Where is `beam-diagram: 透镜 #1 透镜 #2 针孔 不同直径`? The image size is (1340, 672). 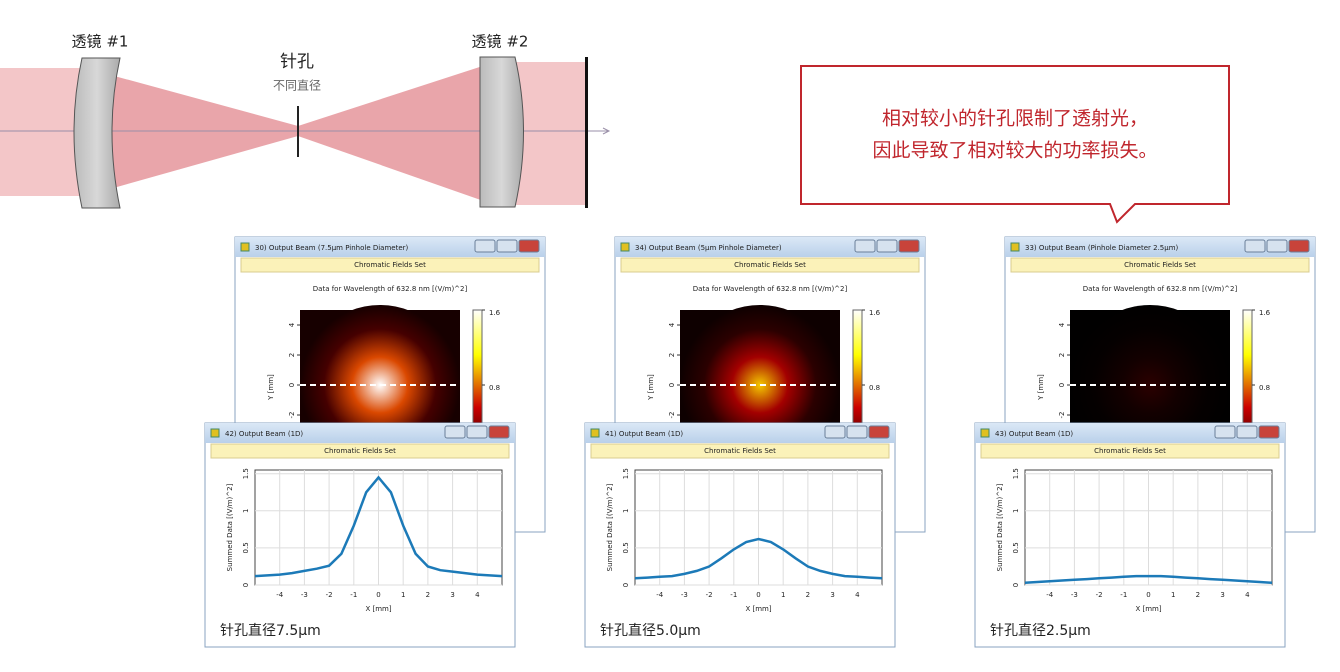
beam-diagram: 透镜 #1 透镜 #2 针孔 不同直径 is located at coordinates (305, 121).